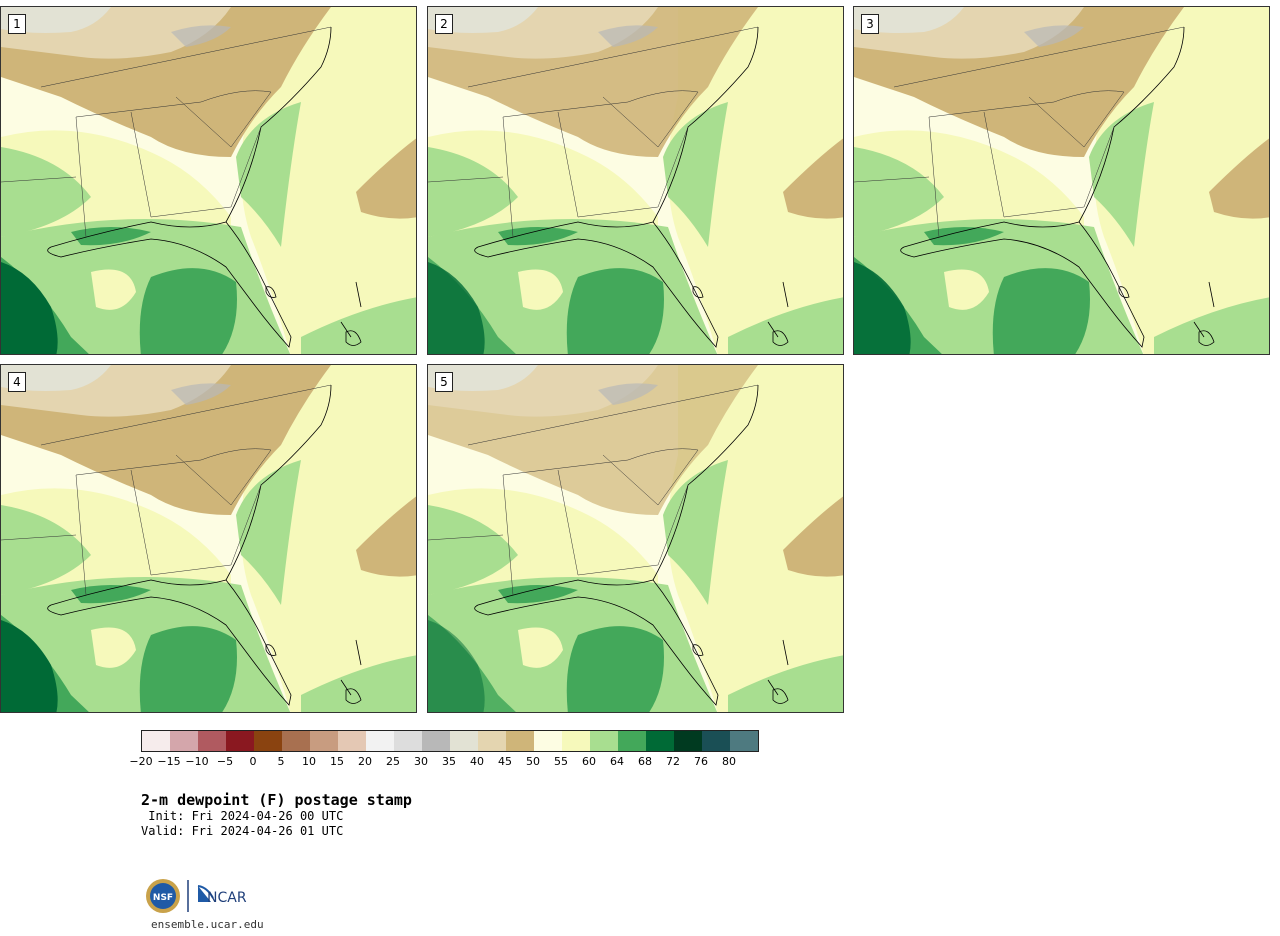 This screenshot has height=936, width=1280. Describe the element at coordinates (701, 761) in the screenshot. I see `colorbar-tick-label: 76` at that location.